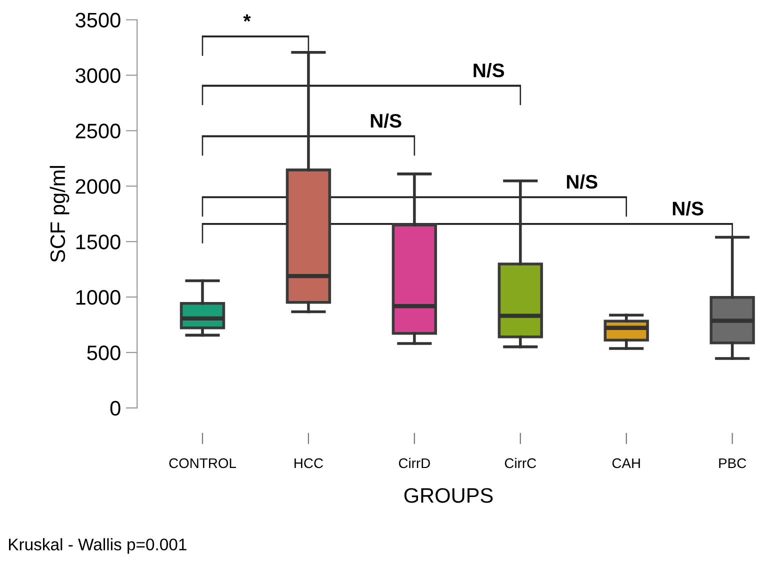  What do you see at coordinates (97, 546) in the screenshot?
I see `text: Kruskal - Wallis p=0.001` at bounding box center [97, 546].